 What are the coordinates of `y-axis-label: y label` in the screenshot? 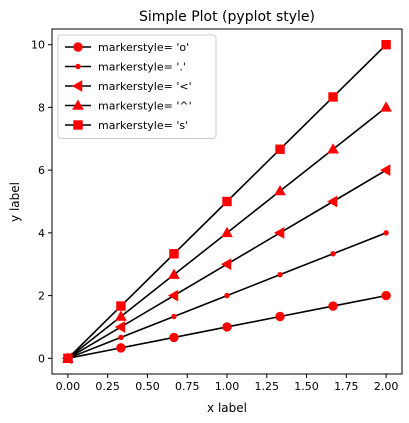 It's located at (15, 202).